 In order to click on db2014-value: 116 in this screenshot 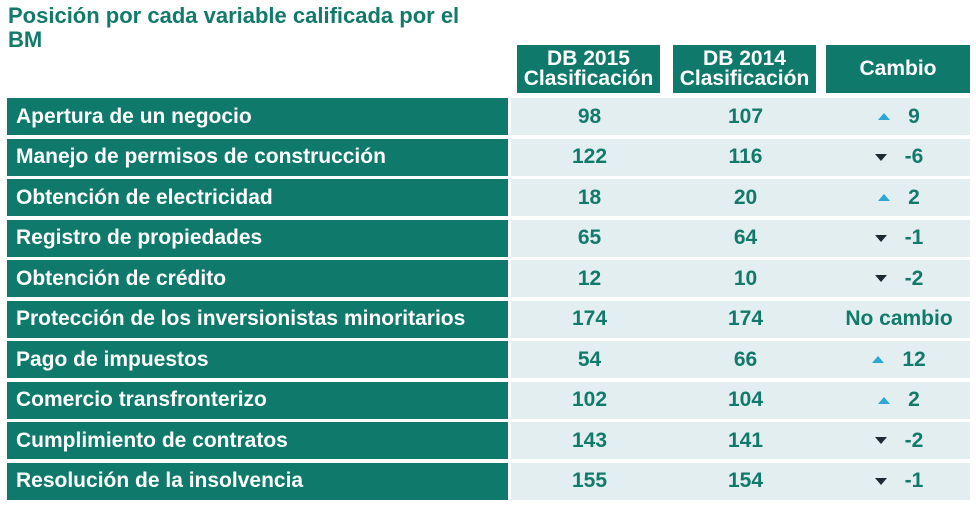, I will do `click(745, 156)`.